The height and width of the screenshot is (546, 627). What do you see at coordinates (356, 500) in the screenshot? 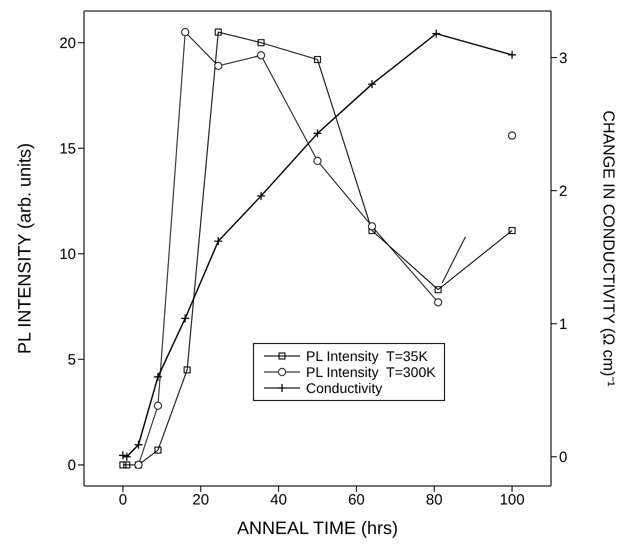
I see `x-tick-label: 60` at bounding box center [356, 500].